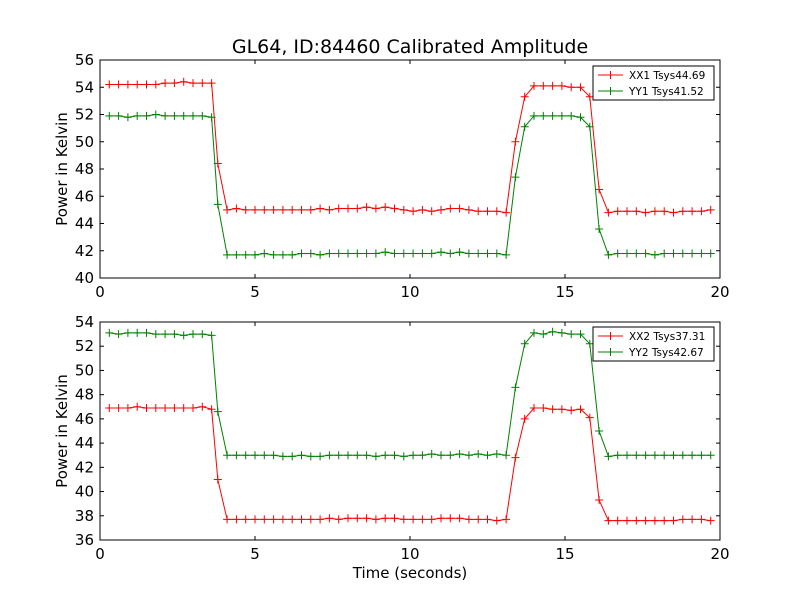 The height and width of the screenshot is (600, 800). What do you see at coordinates (84, 346) in the screenshot?
I see `y-tick-label: 52` at bounding box center [84, 346].